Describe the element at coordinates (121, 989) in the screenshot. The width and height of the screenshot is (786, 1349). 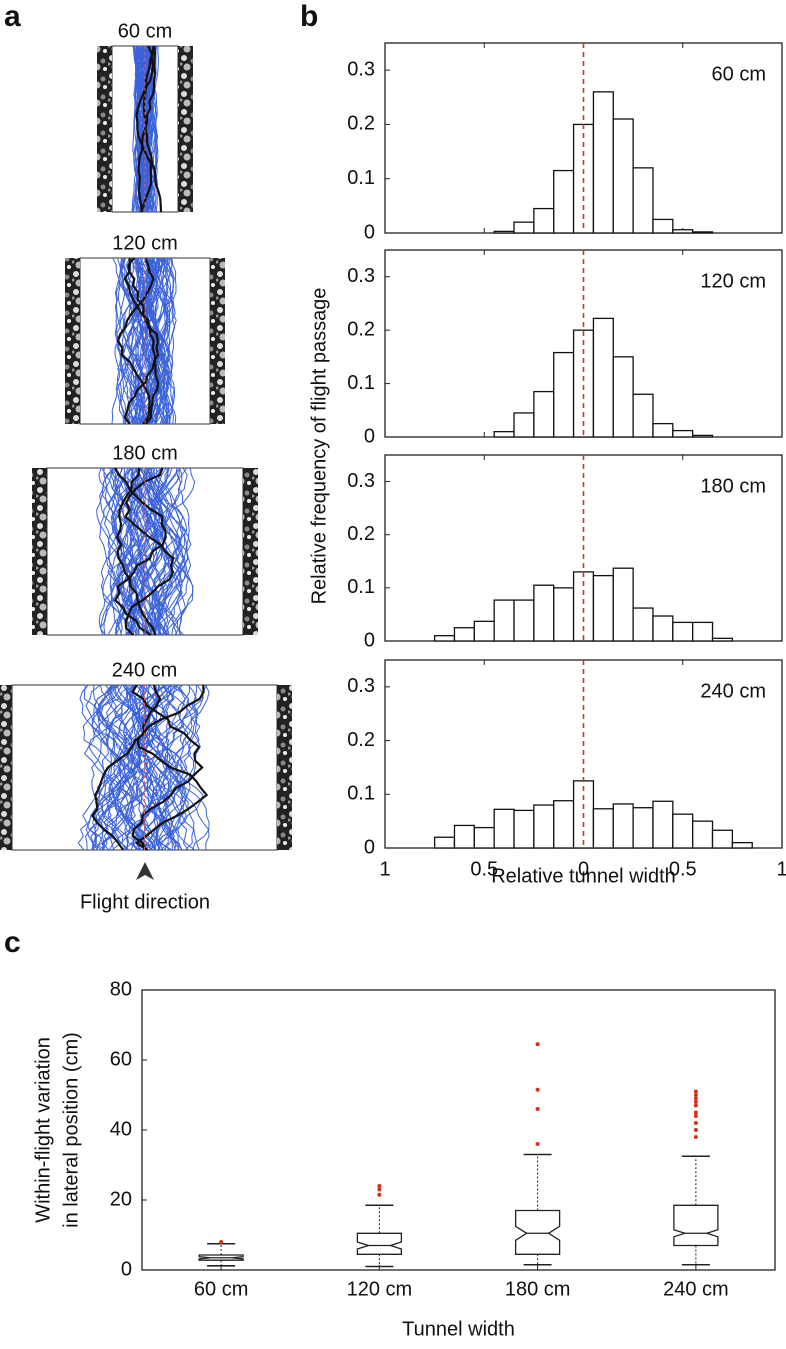
I see `y-tick-label: 80` at that location.